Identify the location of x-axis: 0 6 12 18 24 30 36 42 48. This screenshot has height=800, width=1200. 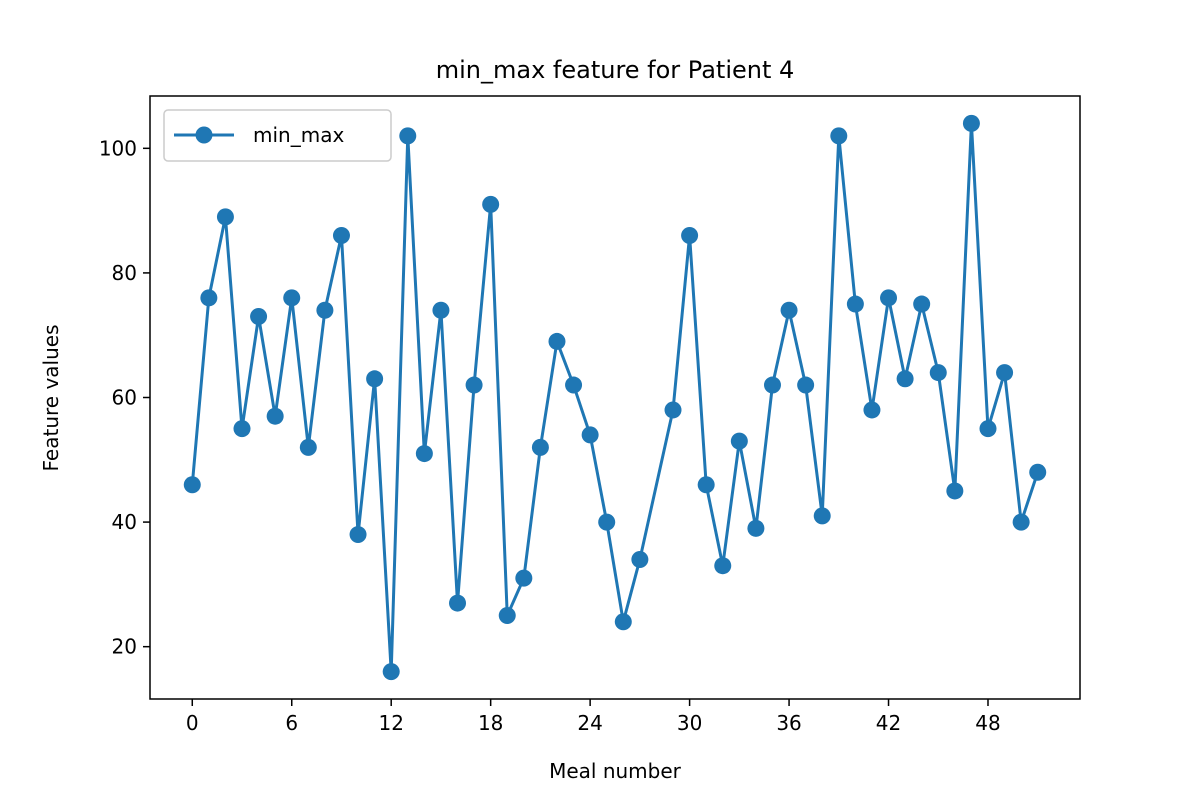
(593, 717).